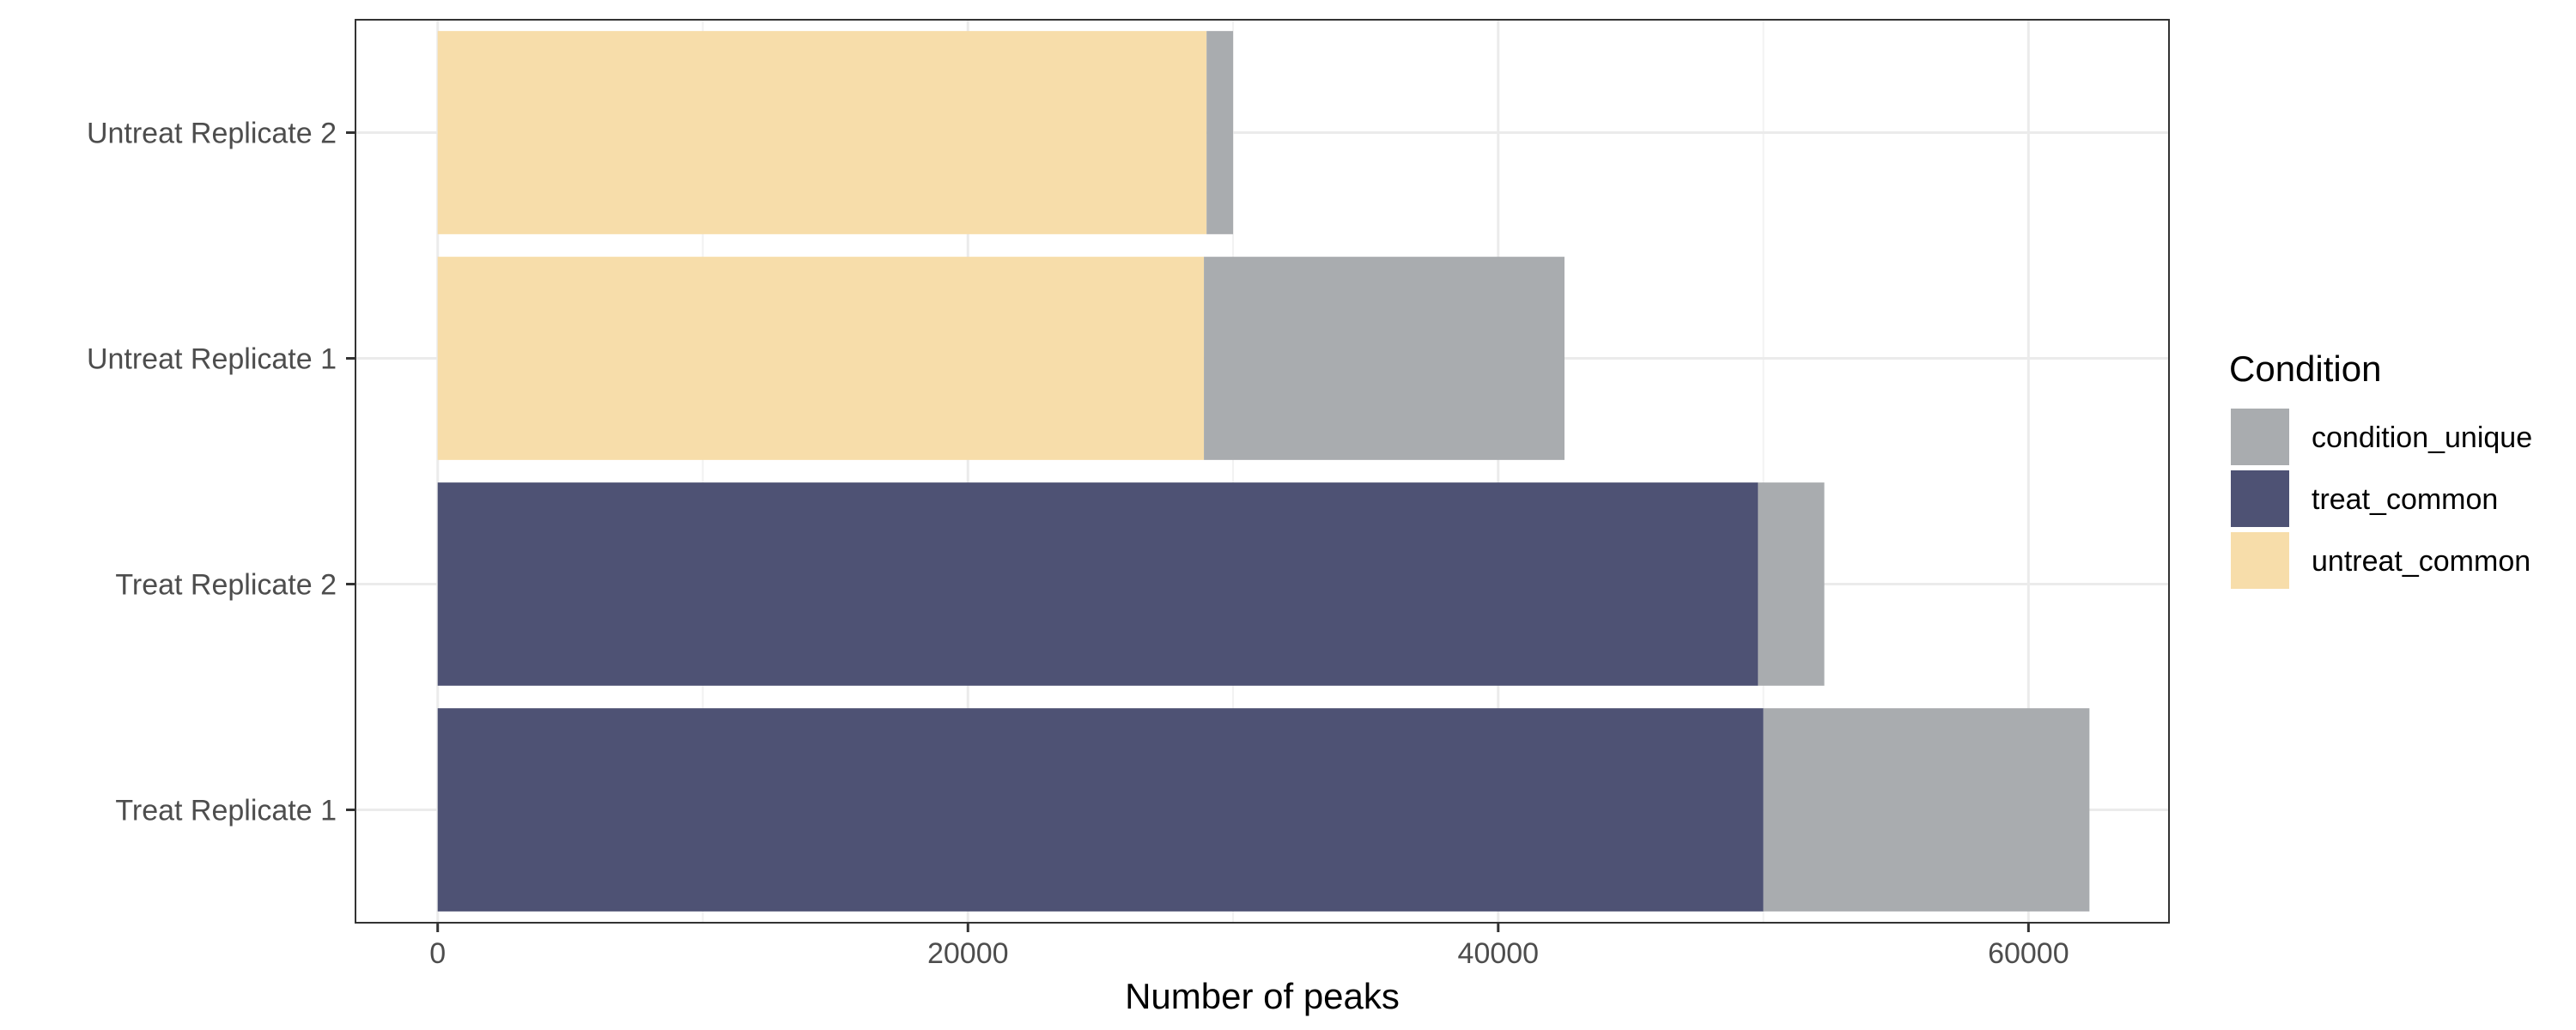 This screenshot has width=2576, height=1030. Describe the element at coordinates (438, 953) in the screenshot. I see `x-tick-label: 0` at that location.